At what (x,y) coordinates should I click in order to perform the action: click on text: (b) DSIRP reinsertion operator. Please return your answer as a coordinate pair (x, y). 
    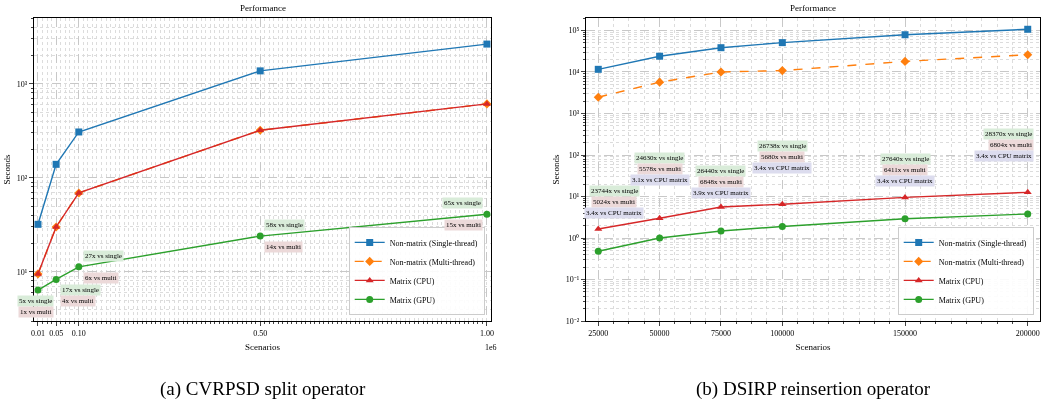
    Looking at the image, I should click on (813, 389).